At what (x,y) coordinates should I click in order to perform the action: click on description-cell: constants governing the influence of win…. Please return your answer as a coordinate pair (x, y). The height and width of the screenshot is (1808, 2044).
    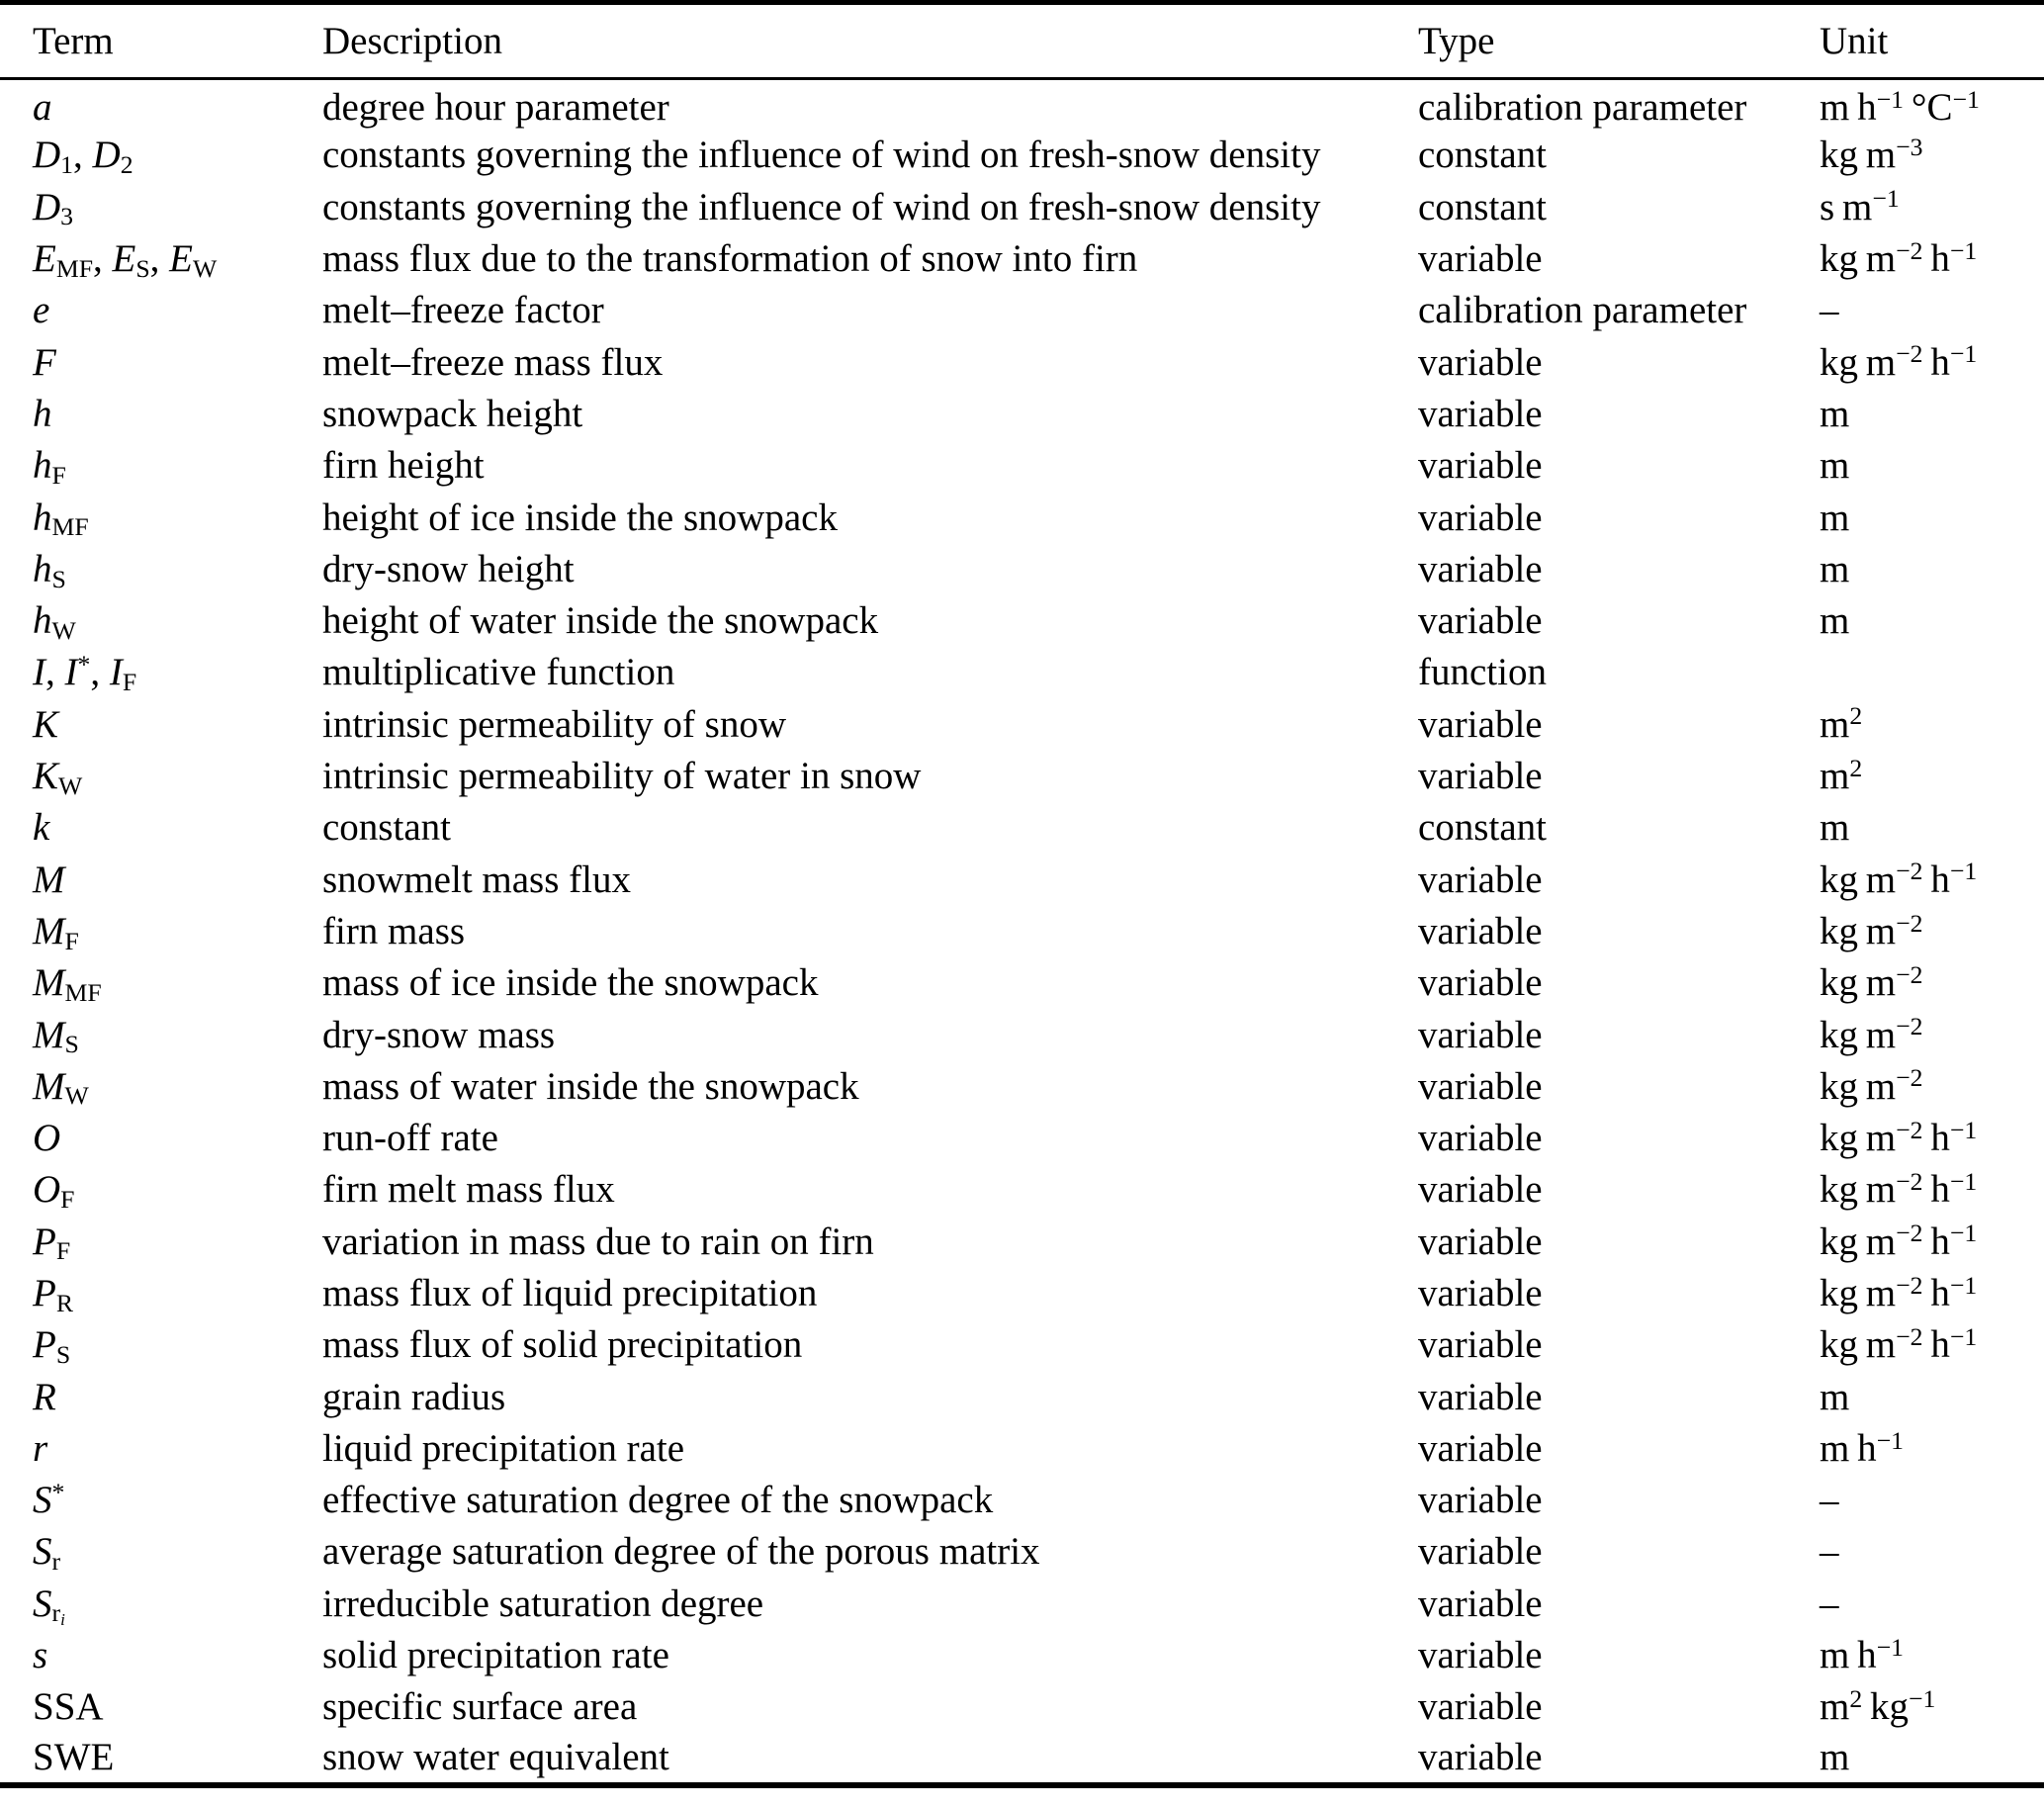
    Looking at the image, I should click on (821, 156).